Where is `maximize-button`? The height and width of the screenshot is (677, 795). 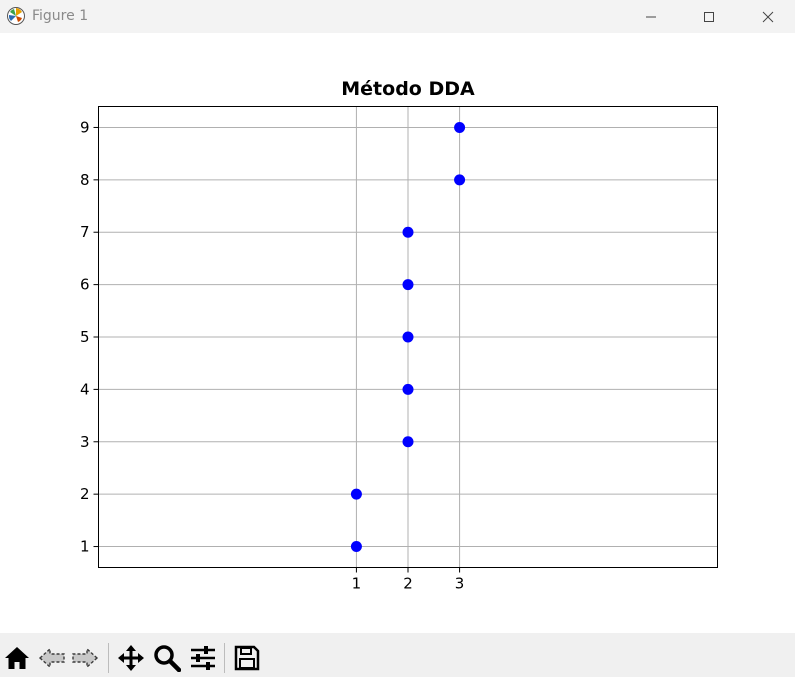 maximize-button is located at coordinates (709, 16).